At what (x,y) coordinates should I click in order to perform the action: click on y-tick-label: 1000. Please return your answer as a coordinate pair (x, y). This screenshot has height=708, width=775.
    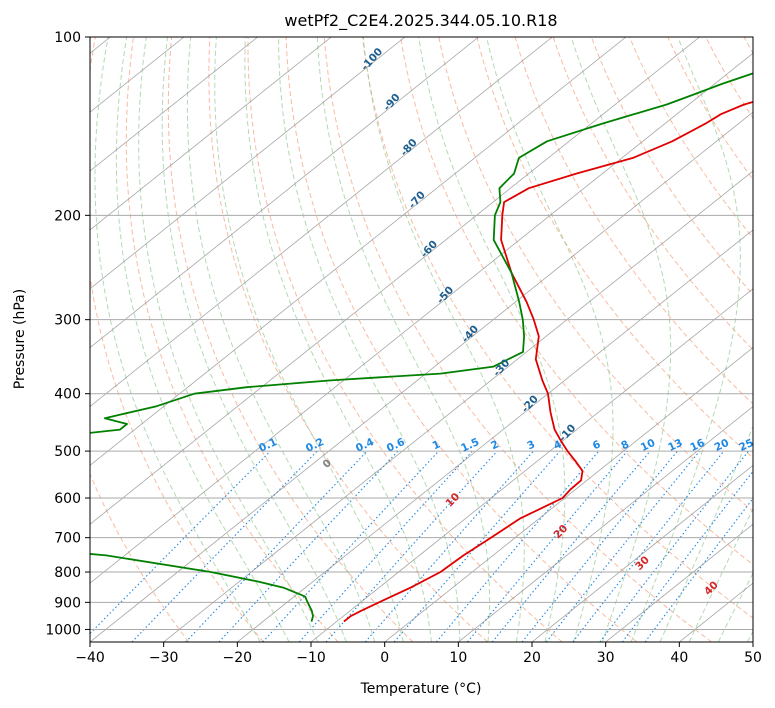
    Looking at the image, I should click on (63, 630).